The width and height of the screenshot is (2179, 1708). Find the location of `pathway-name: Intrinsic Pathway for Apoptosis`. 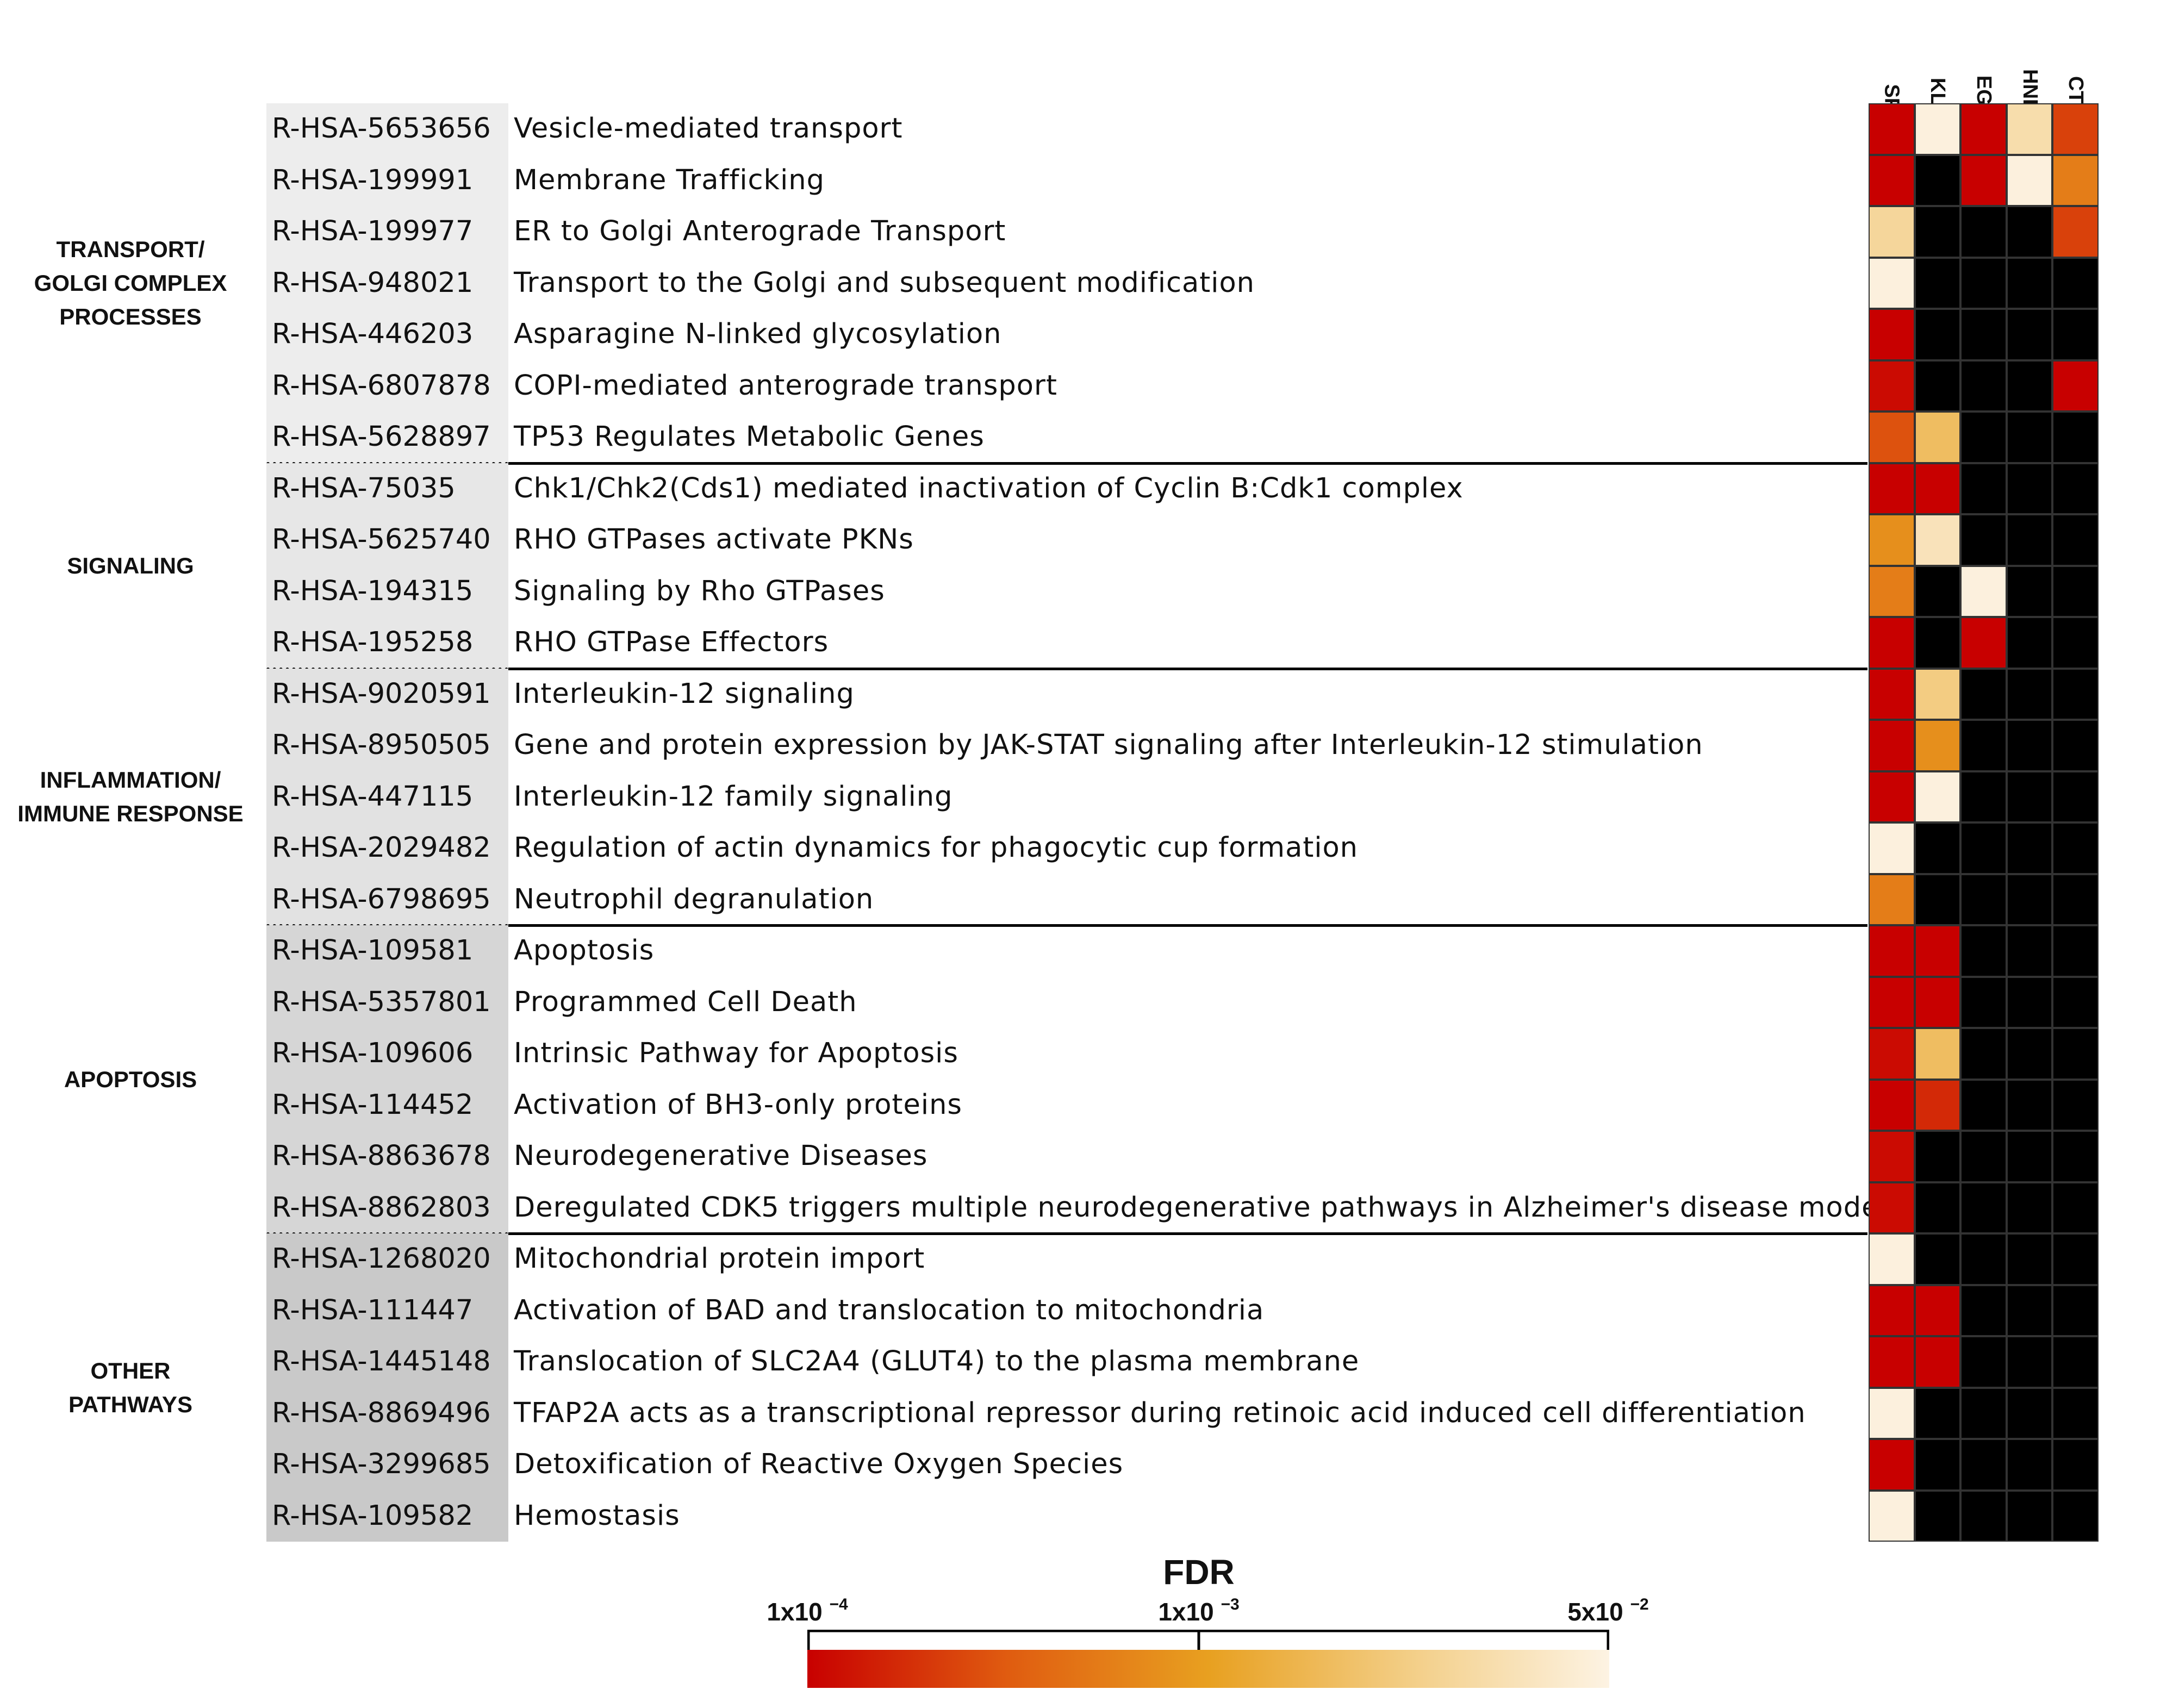

pathway-name: Intrinsic Pathway for Apoptosis is located at coordinates (736, 1053).